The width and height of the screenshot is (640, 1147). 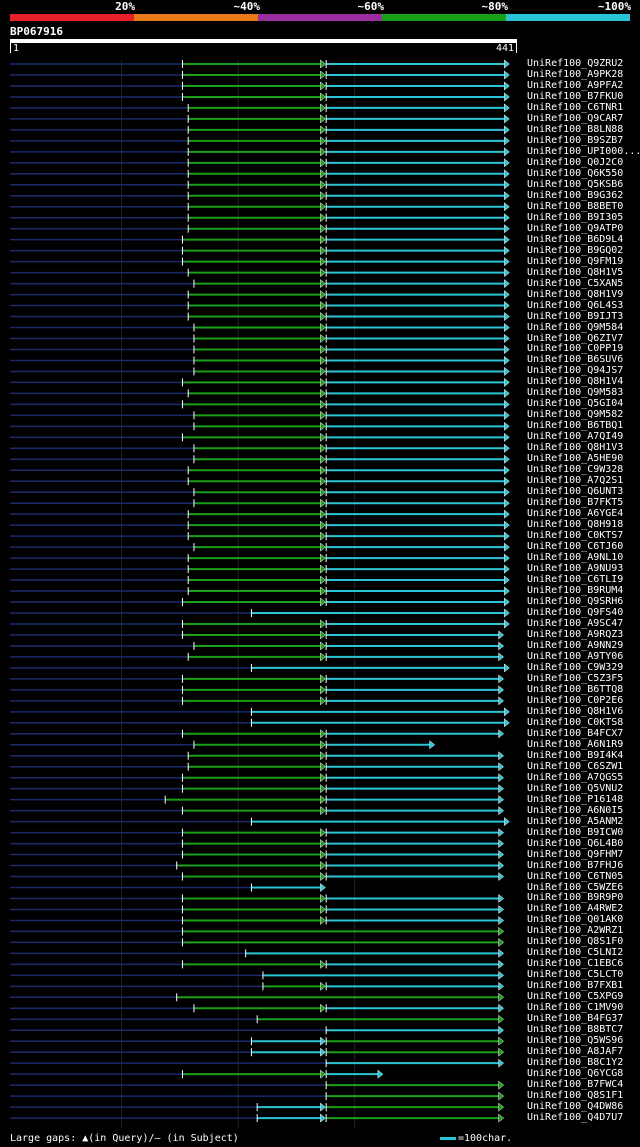 I want to click on hit-label: UniRef100_B7FXB1, so click(x=575, y=986).